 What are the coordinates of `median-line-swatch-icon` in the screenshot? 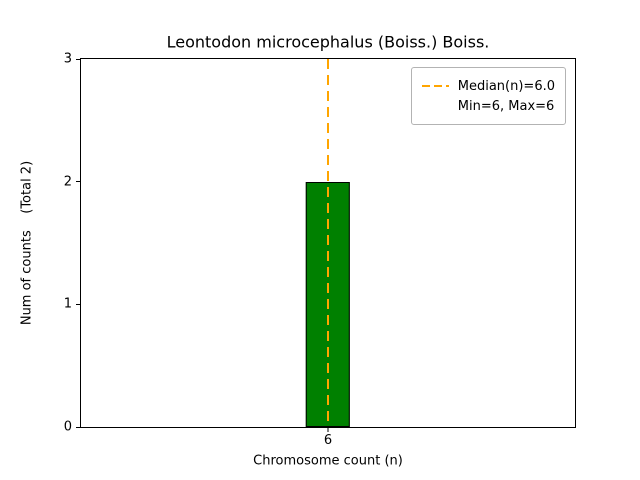 It's located at (435, 86).